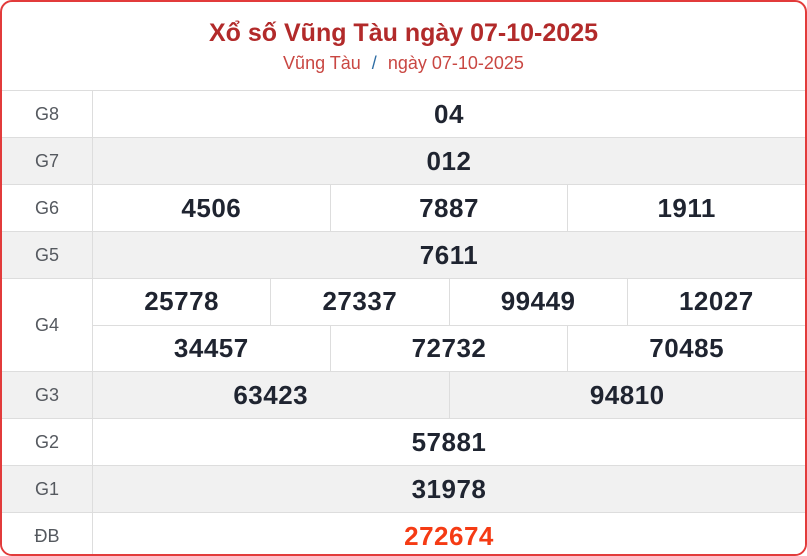 The height and width of the screenshot is (556, 807). I want to click on prize-values: 63423 94810, so click(449, 395).